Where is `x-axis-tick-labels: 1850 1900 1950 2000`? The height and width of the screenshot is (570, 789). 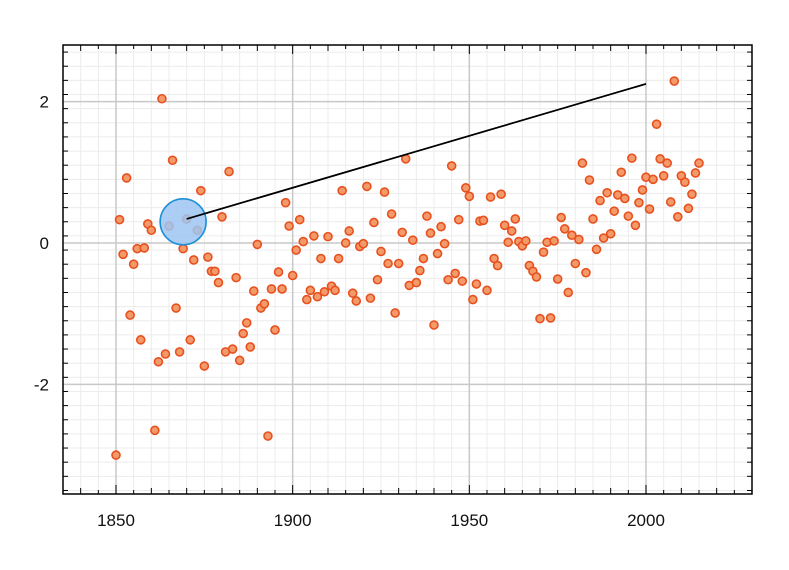
x-axis-tick-labels: 1850 1900 1950 2000 is located at coordinates (381, 520).